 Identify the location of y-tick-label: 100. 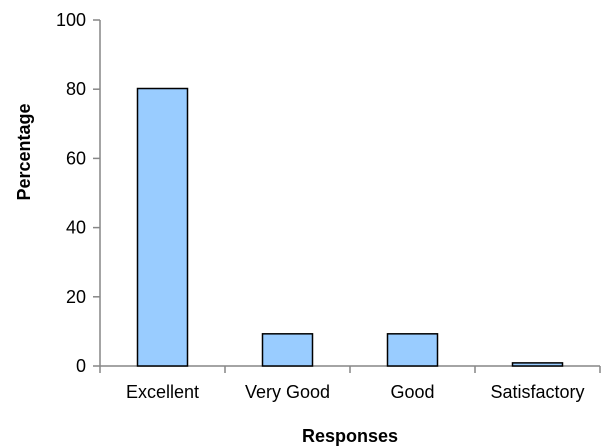
(71, 20).